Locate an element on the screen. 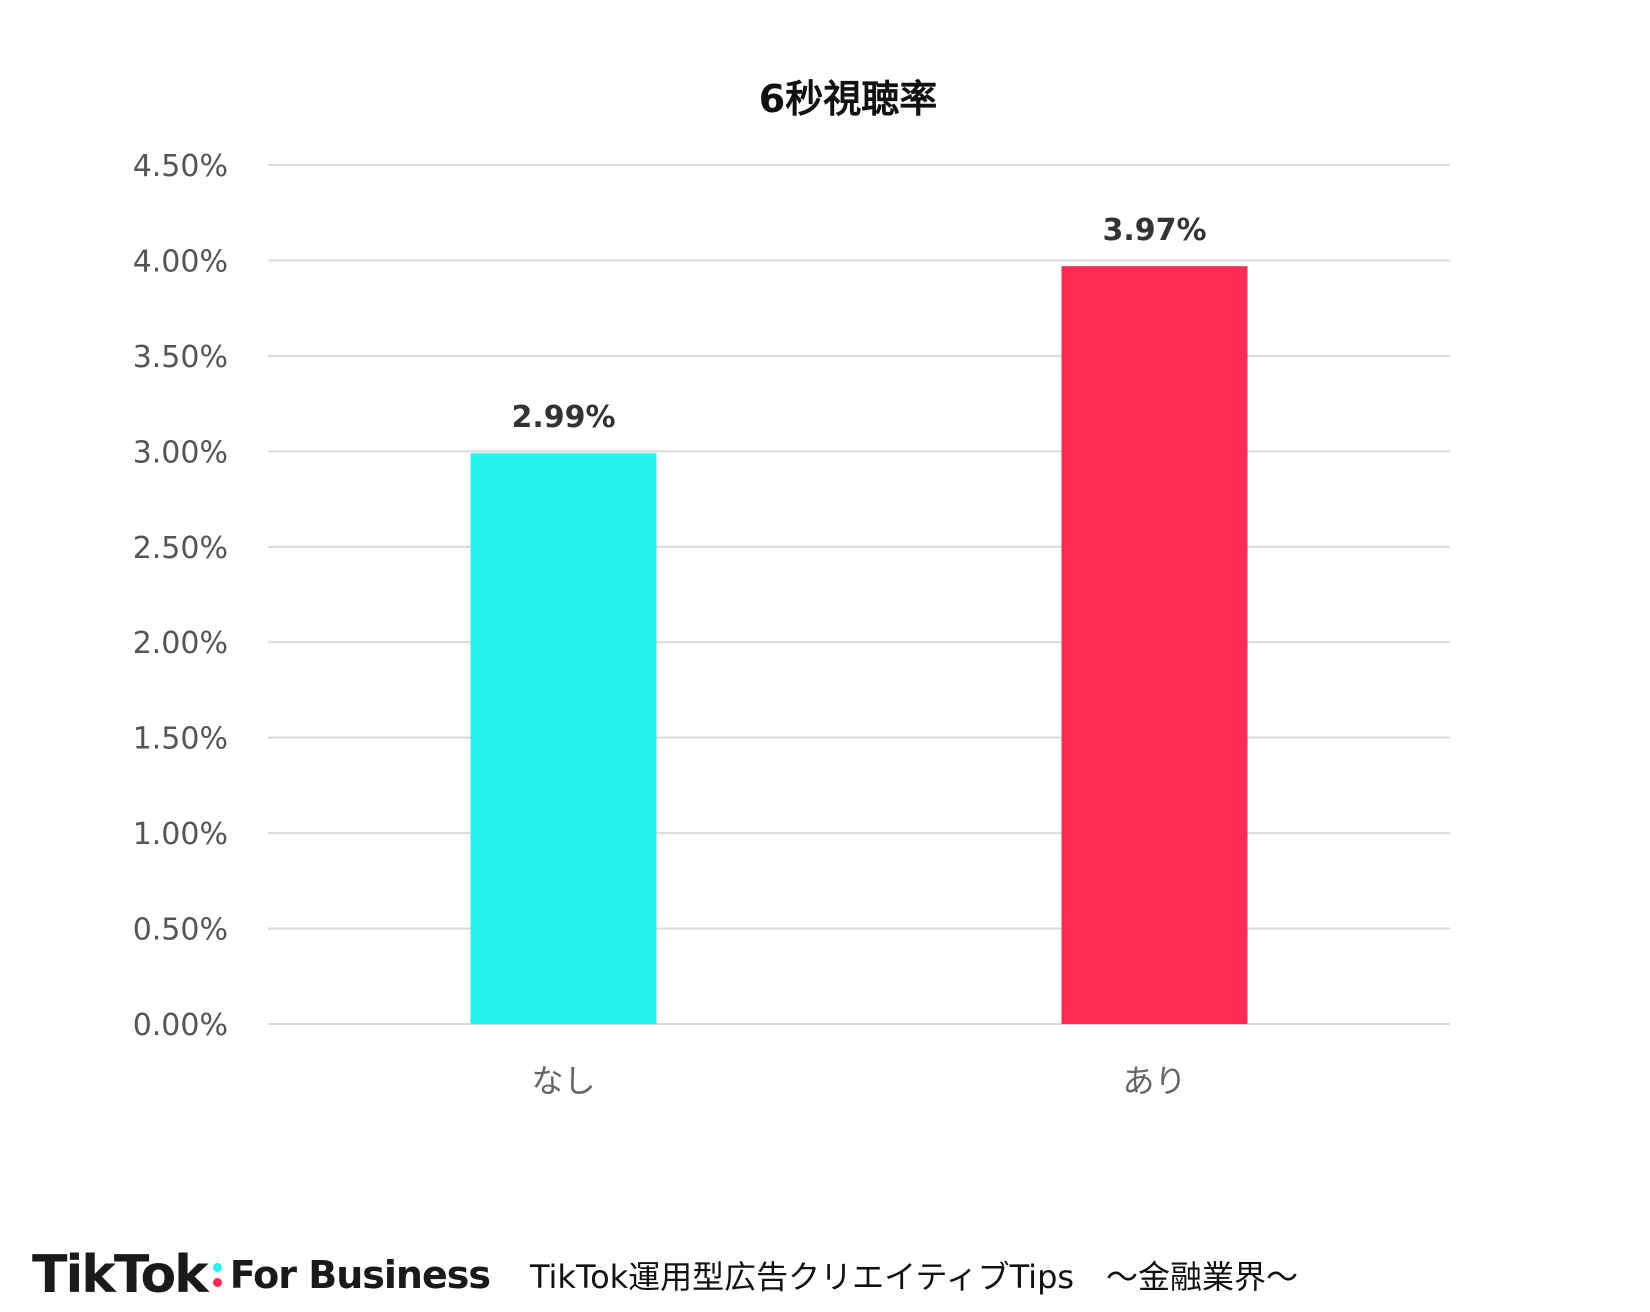 The width and height of the screenshot is (1650, 1312). y-tick-label: 4.00% is located at coordinates (180, 261).